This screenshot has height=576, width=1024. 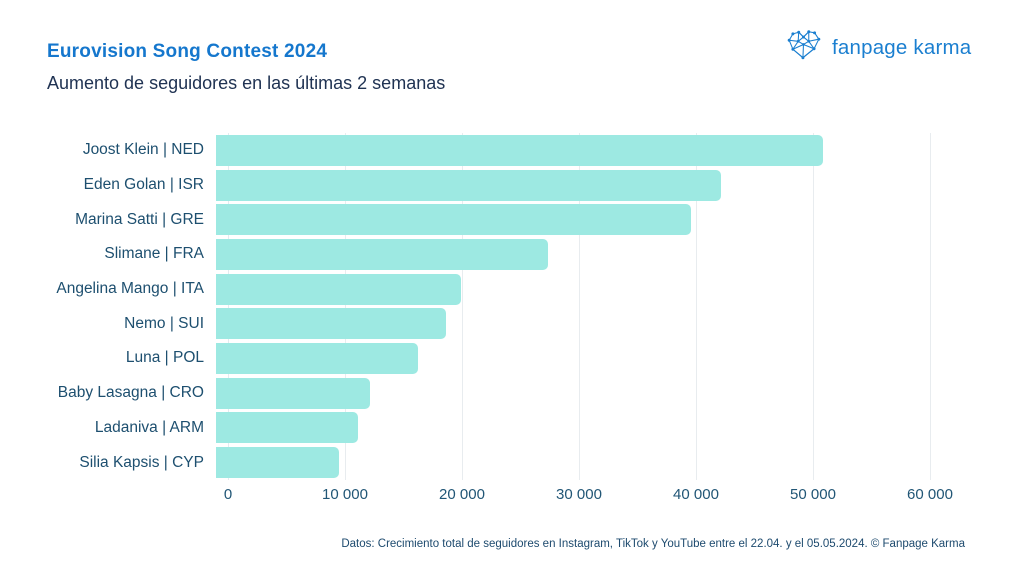 What do you see at coordinates (813, 494) in the screenshot?
I see `x-tick-label: 50 000` at bounding box center [813, 494].